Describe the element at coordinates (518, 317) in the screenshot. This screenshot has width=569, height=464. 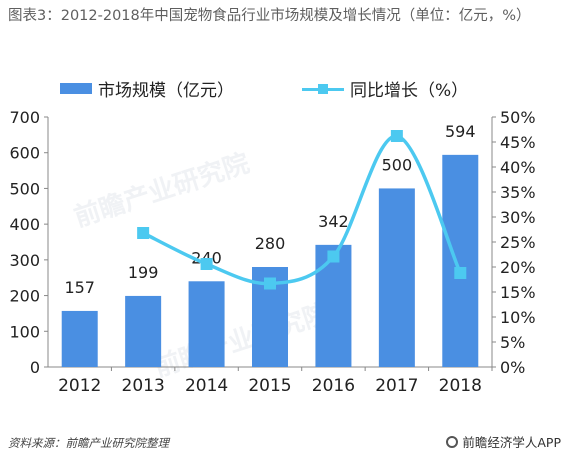
I see `y-right-tick-label: 10%` at that location.